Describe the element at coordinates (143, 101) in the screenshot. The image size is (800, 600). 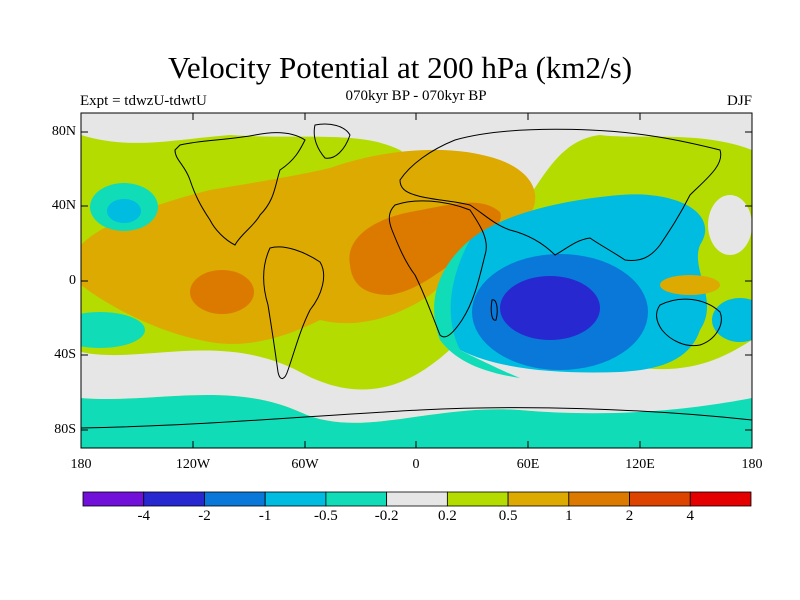
I see `experiment-label: Expt = tdwzU-tdwtU` at that location.